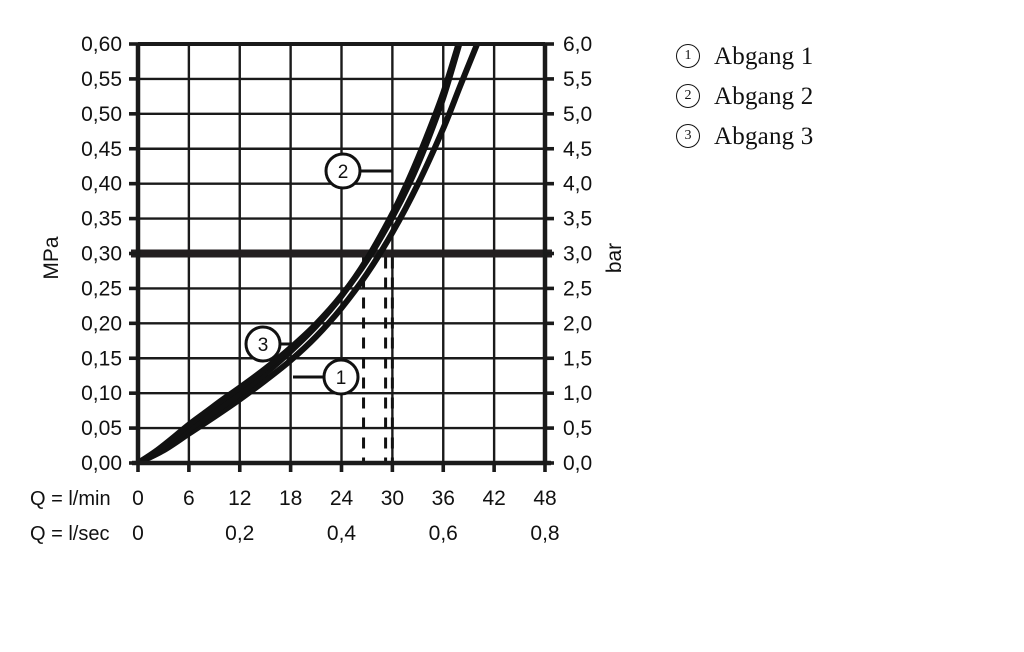 This screenshot has width=1024, height=652. What do you see at coordinates (290, 498) in the screenshot?
I see `x-lmin-tick-label: 18` at bounding box center [290, 498].